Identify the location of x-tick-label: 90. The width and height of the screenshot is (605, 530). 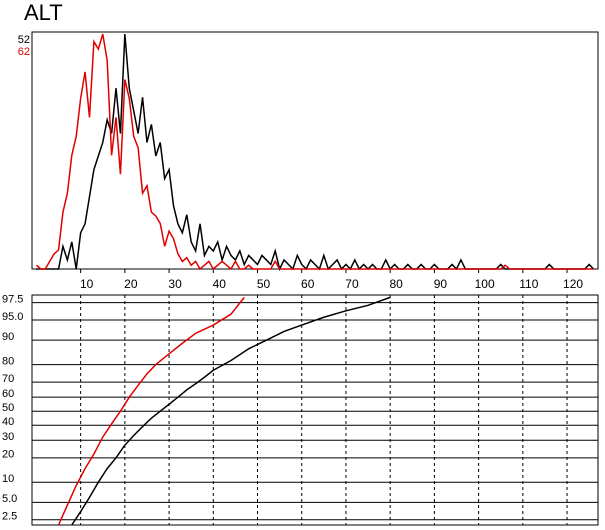
(441, 284).